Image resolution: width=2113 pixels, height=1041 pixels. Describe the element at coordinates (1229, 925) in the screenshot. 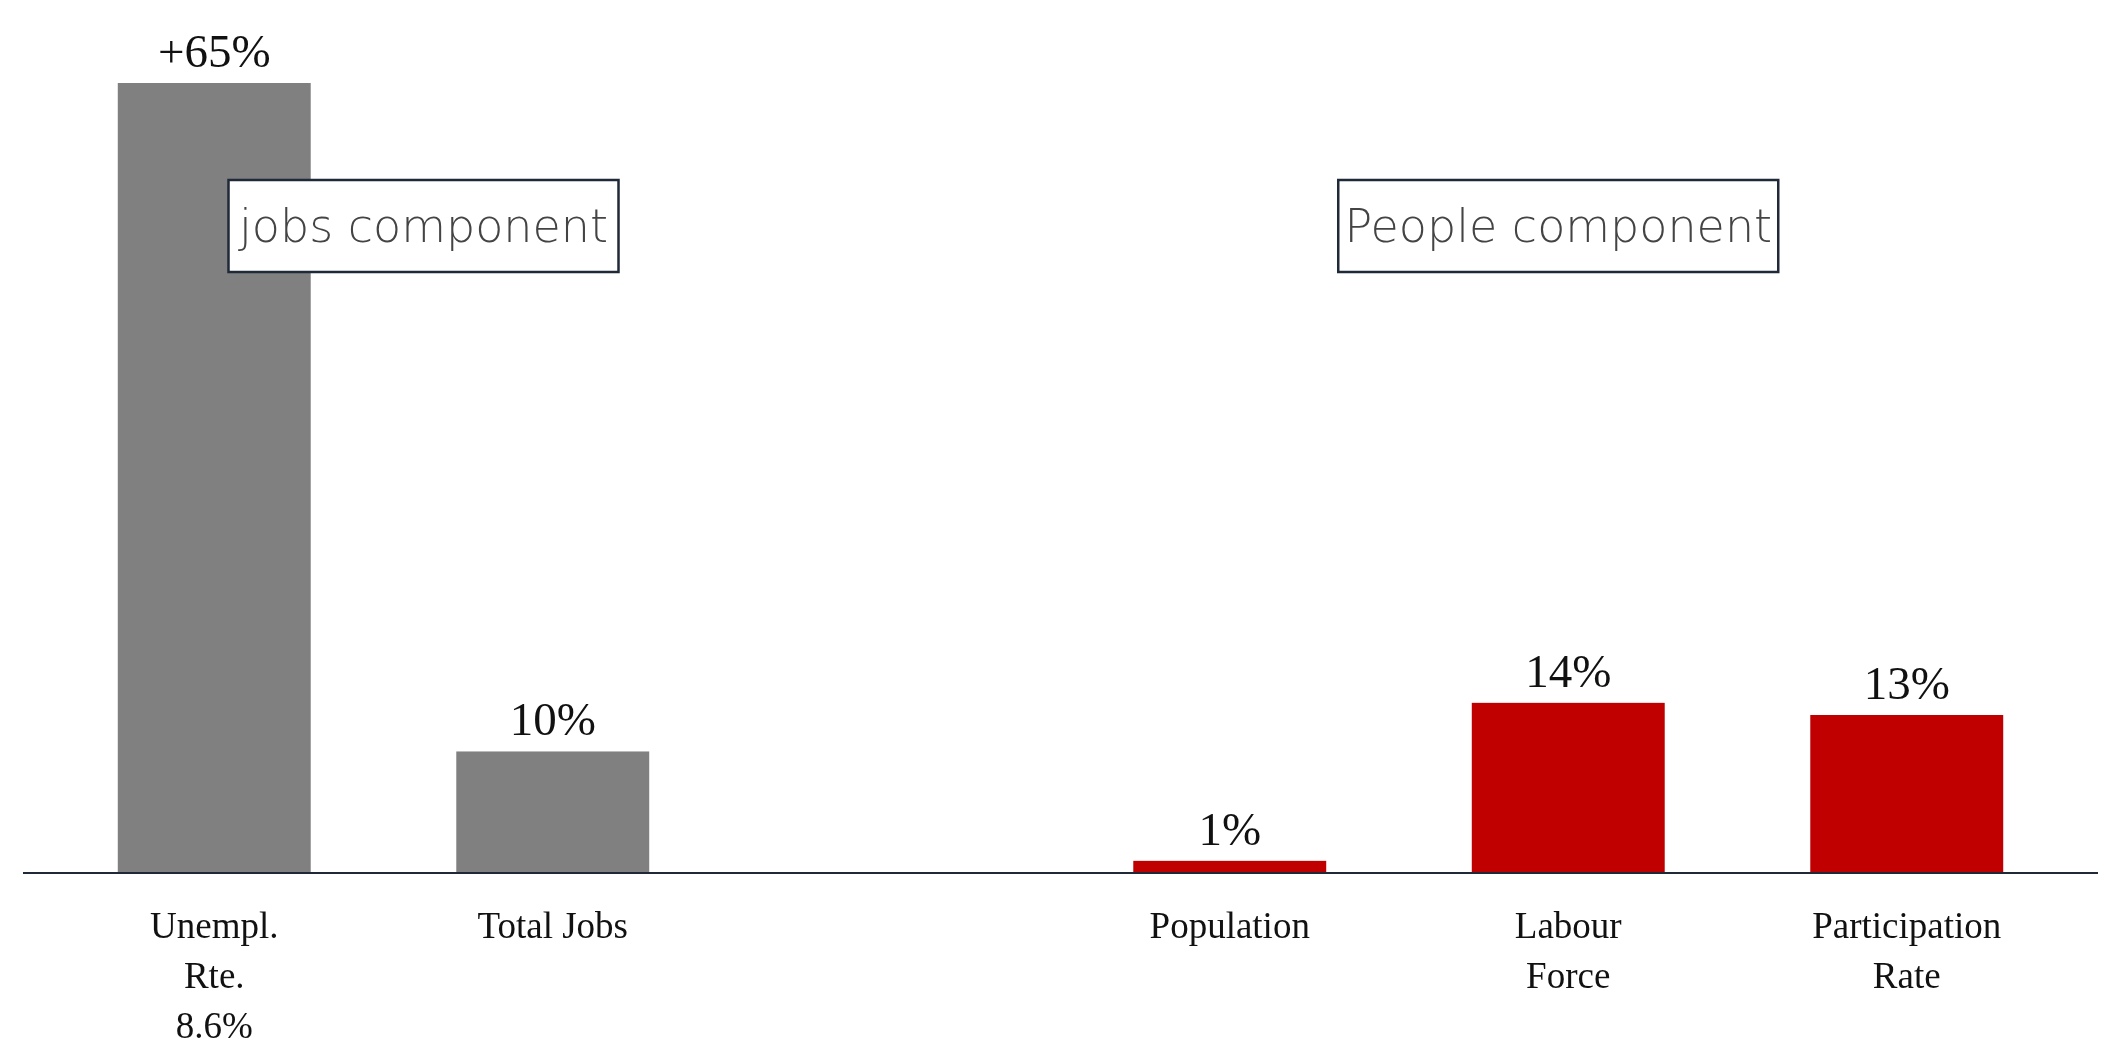

I see `x-tick-label: Population` at that location.